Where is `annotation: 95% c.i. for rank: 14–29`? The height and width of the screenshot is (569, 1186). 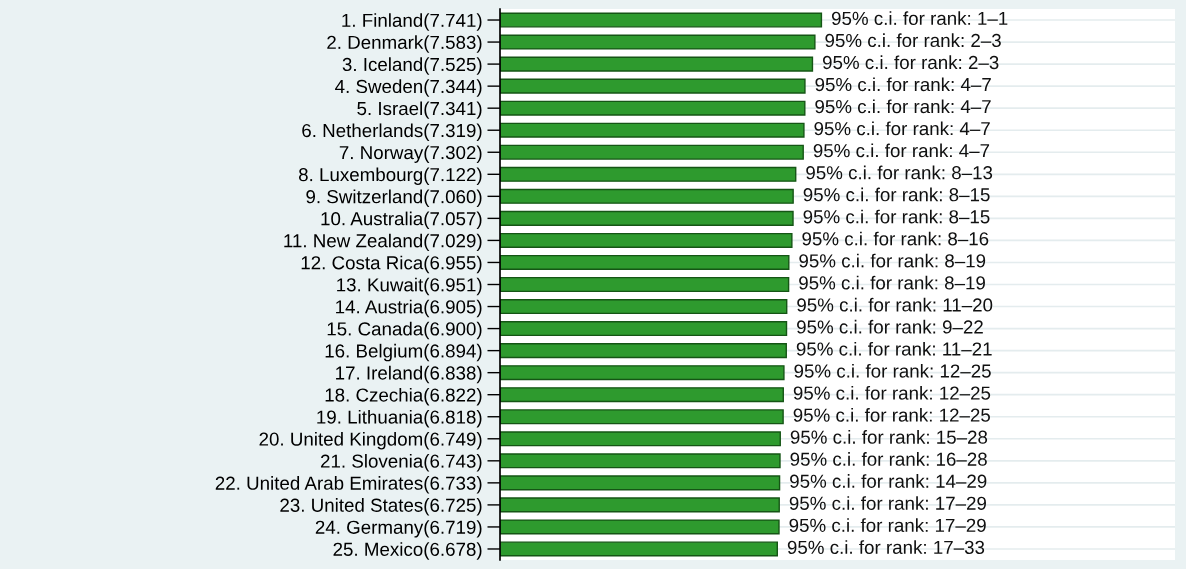 annotation: 95% c.i. for rank: 14–29 is located at coordinates (888, 481).